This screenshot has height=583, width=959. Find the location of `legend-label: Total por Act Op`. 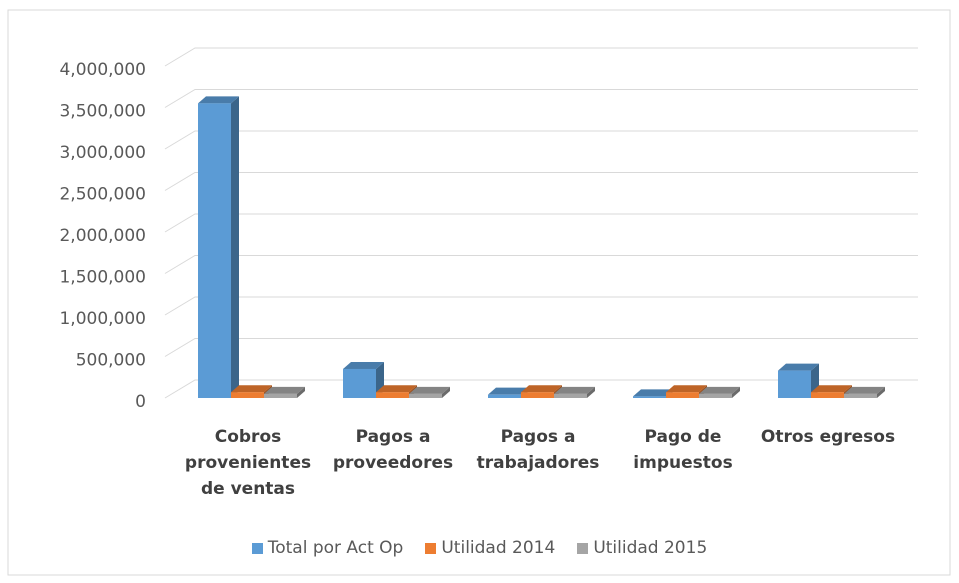

legend-label: Total por Act Op is located at coordinates (335, 548).